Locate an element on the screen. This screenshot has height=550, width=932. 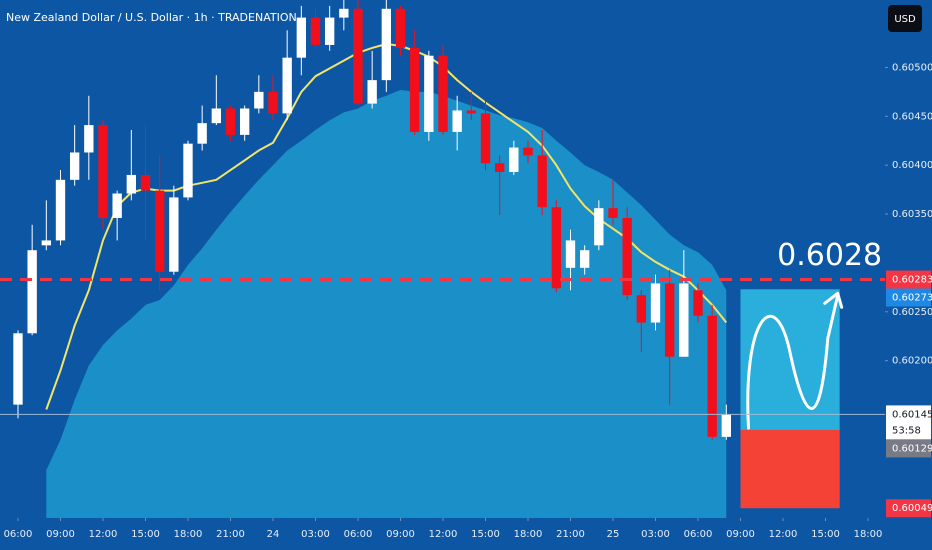
y-tick-label: 0.60250 is located at coordinates (912, 312).